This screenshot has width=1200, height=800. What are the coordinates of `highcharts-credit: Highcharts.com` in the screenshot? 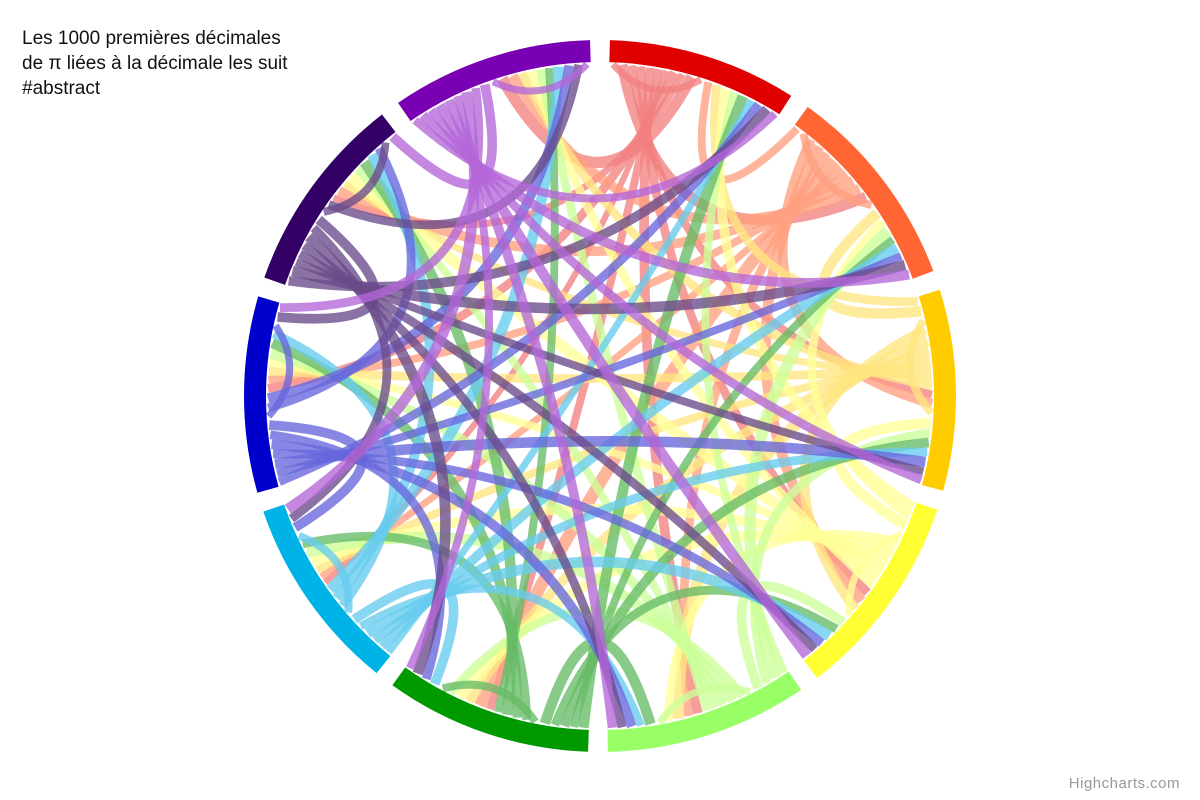 It's located at (1124, 783).